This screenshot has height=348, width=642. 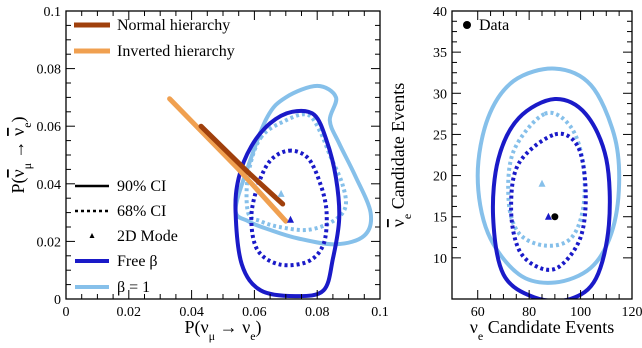 I want to click on right-y-axis-label: νe Candidate Events, so click(x=401, y=155).